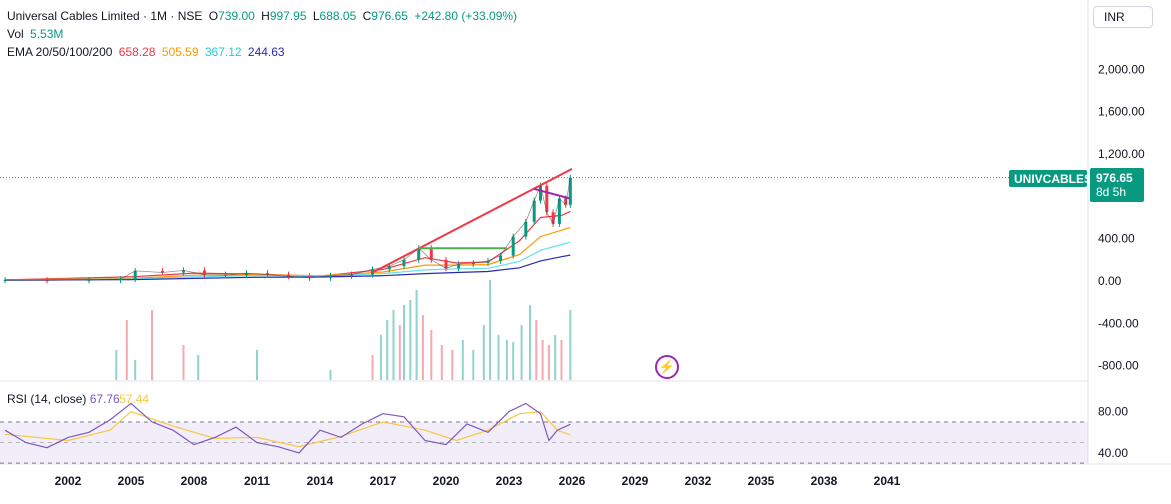 Image resolution: width=1171 pixels, height=504 pixels. I want to click on close-label: C, so click(367, 16).